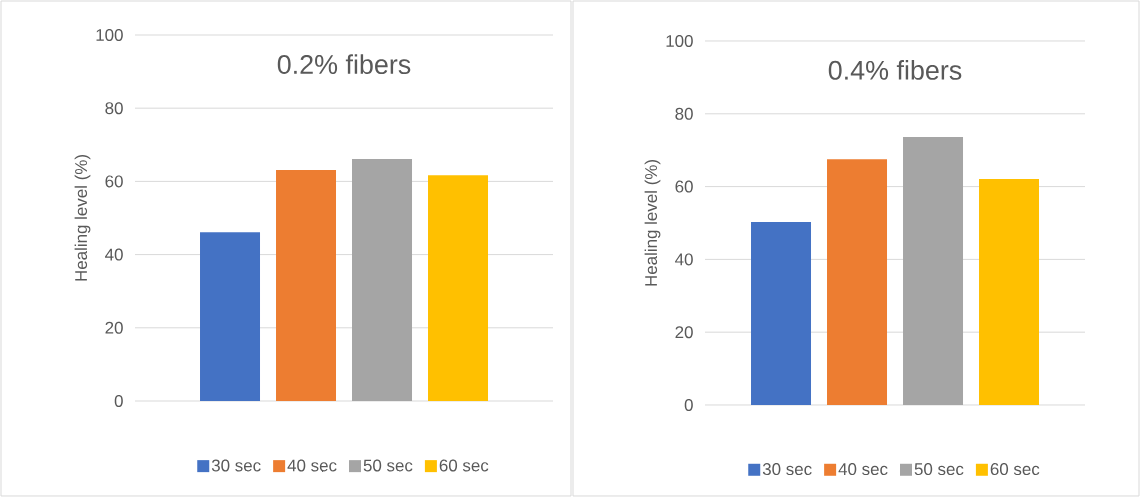  I want to click on text: 0.4% fibers, so click(895, 70).